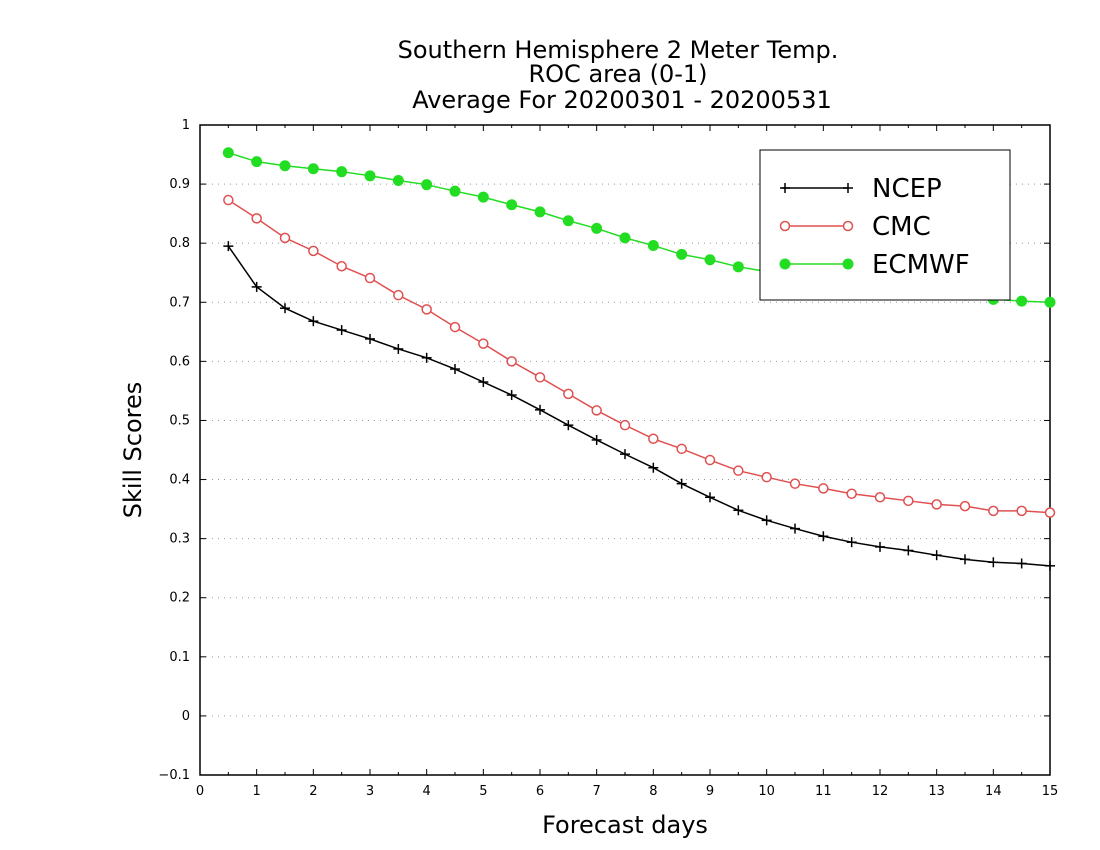  What do you see at coordinates (848, 188) in the screenshot?
I see `legend-marker-ncep` at bounding box center [848, 188].